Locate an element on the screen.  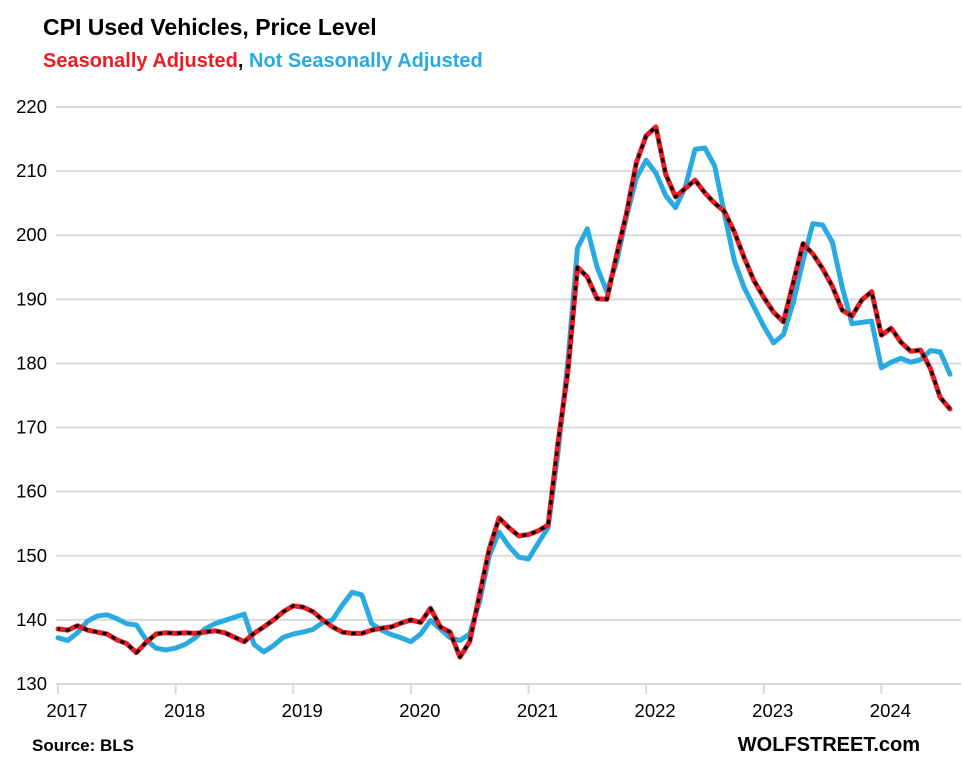
y-tick-label: 190 is located at coordinates (31, 298).